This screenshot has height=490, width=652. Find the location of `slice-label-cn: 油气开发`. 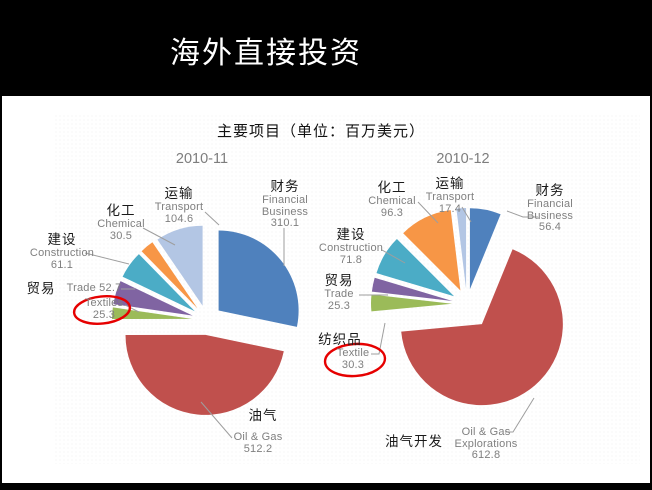

slice-label-cn: 油气开发 is located at coordinates (414, 441).